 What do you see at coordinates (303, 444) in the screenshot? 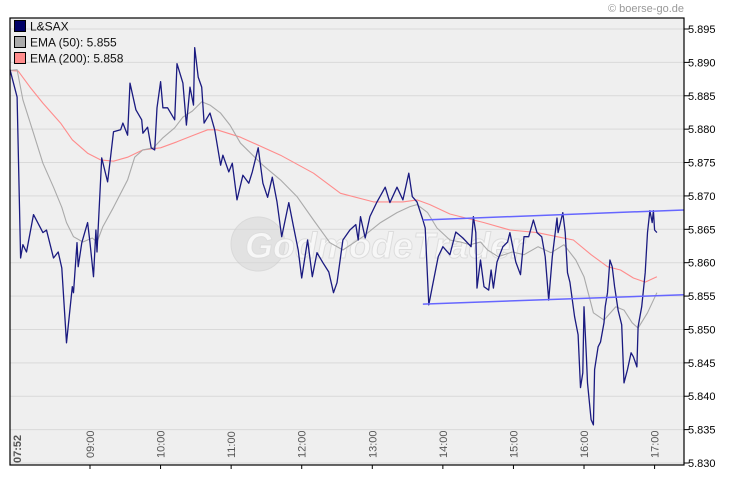
I see `x-tick-label: 12:00` at bounding box center [303, 444].